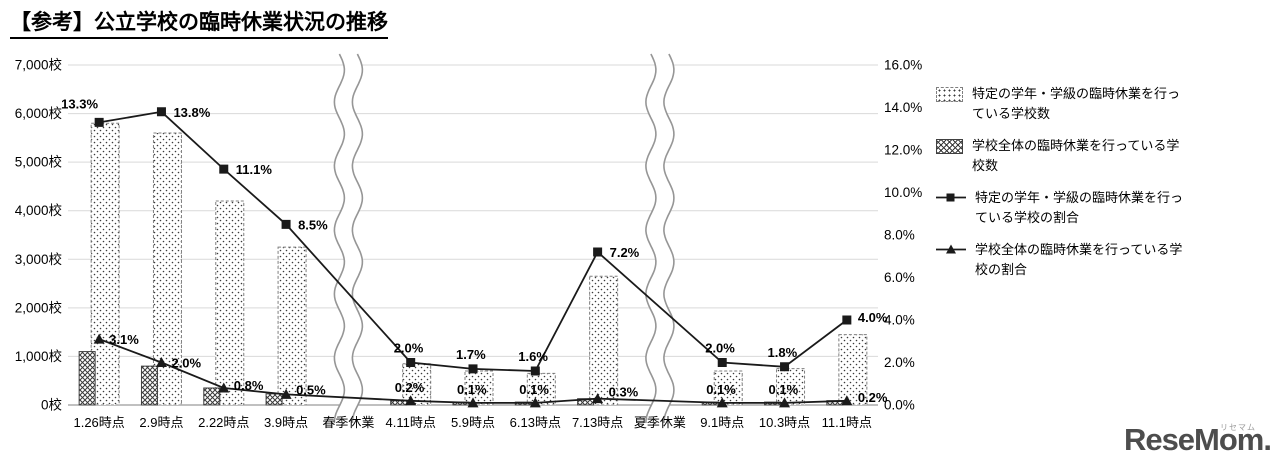 This screenshot has height=462, width=1280. Describe the element at coordinates (783, 352) in the screenshot. I see `svg-text: 1.8%` at that location.